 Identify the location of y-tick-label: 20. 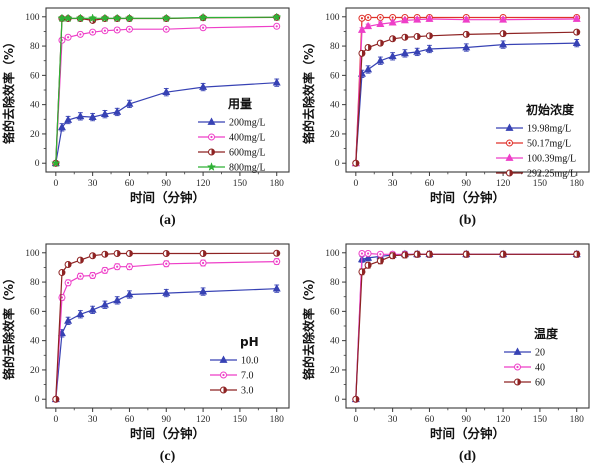
(35, 371).